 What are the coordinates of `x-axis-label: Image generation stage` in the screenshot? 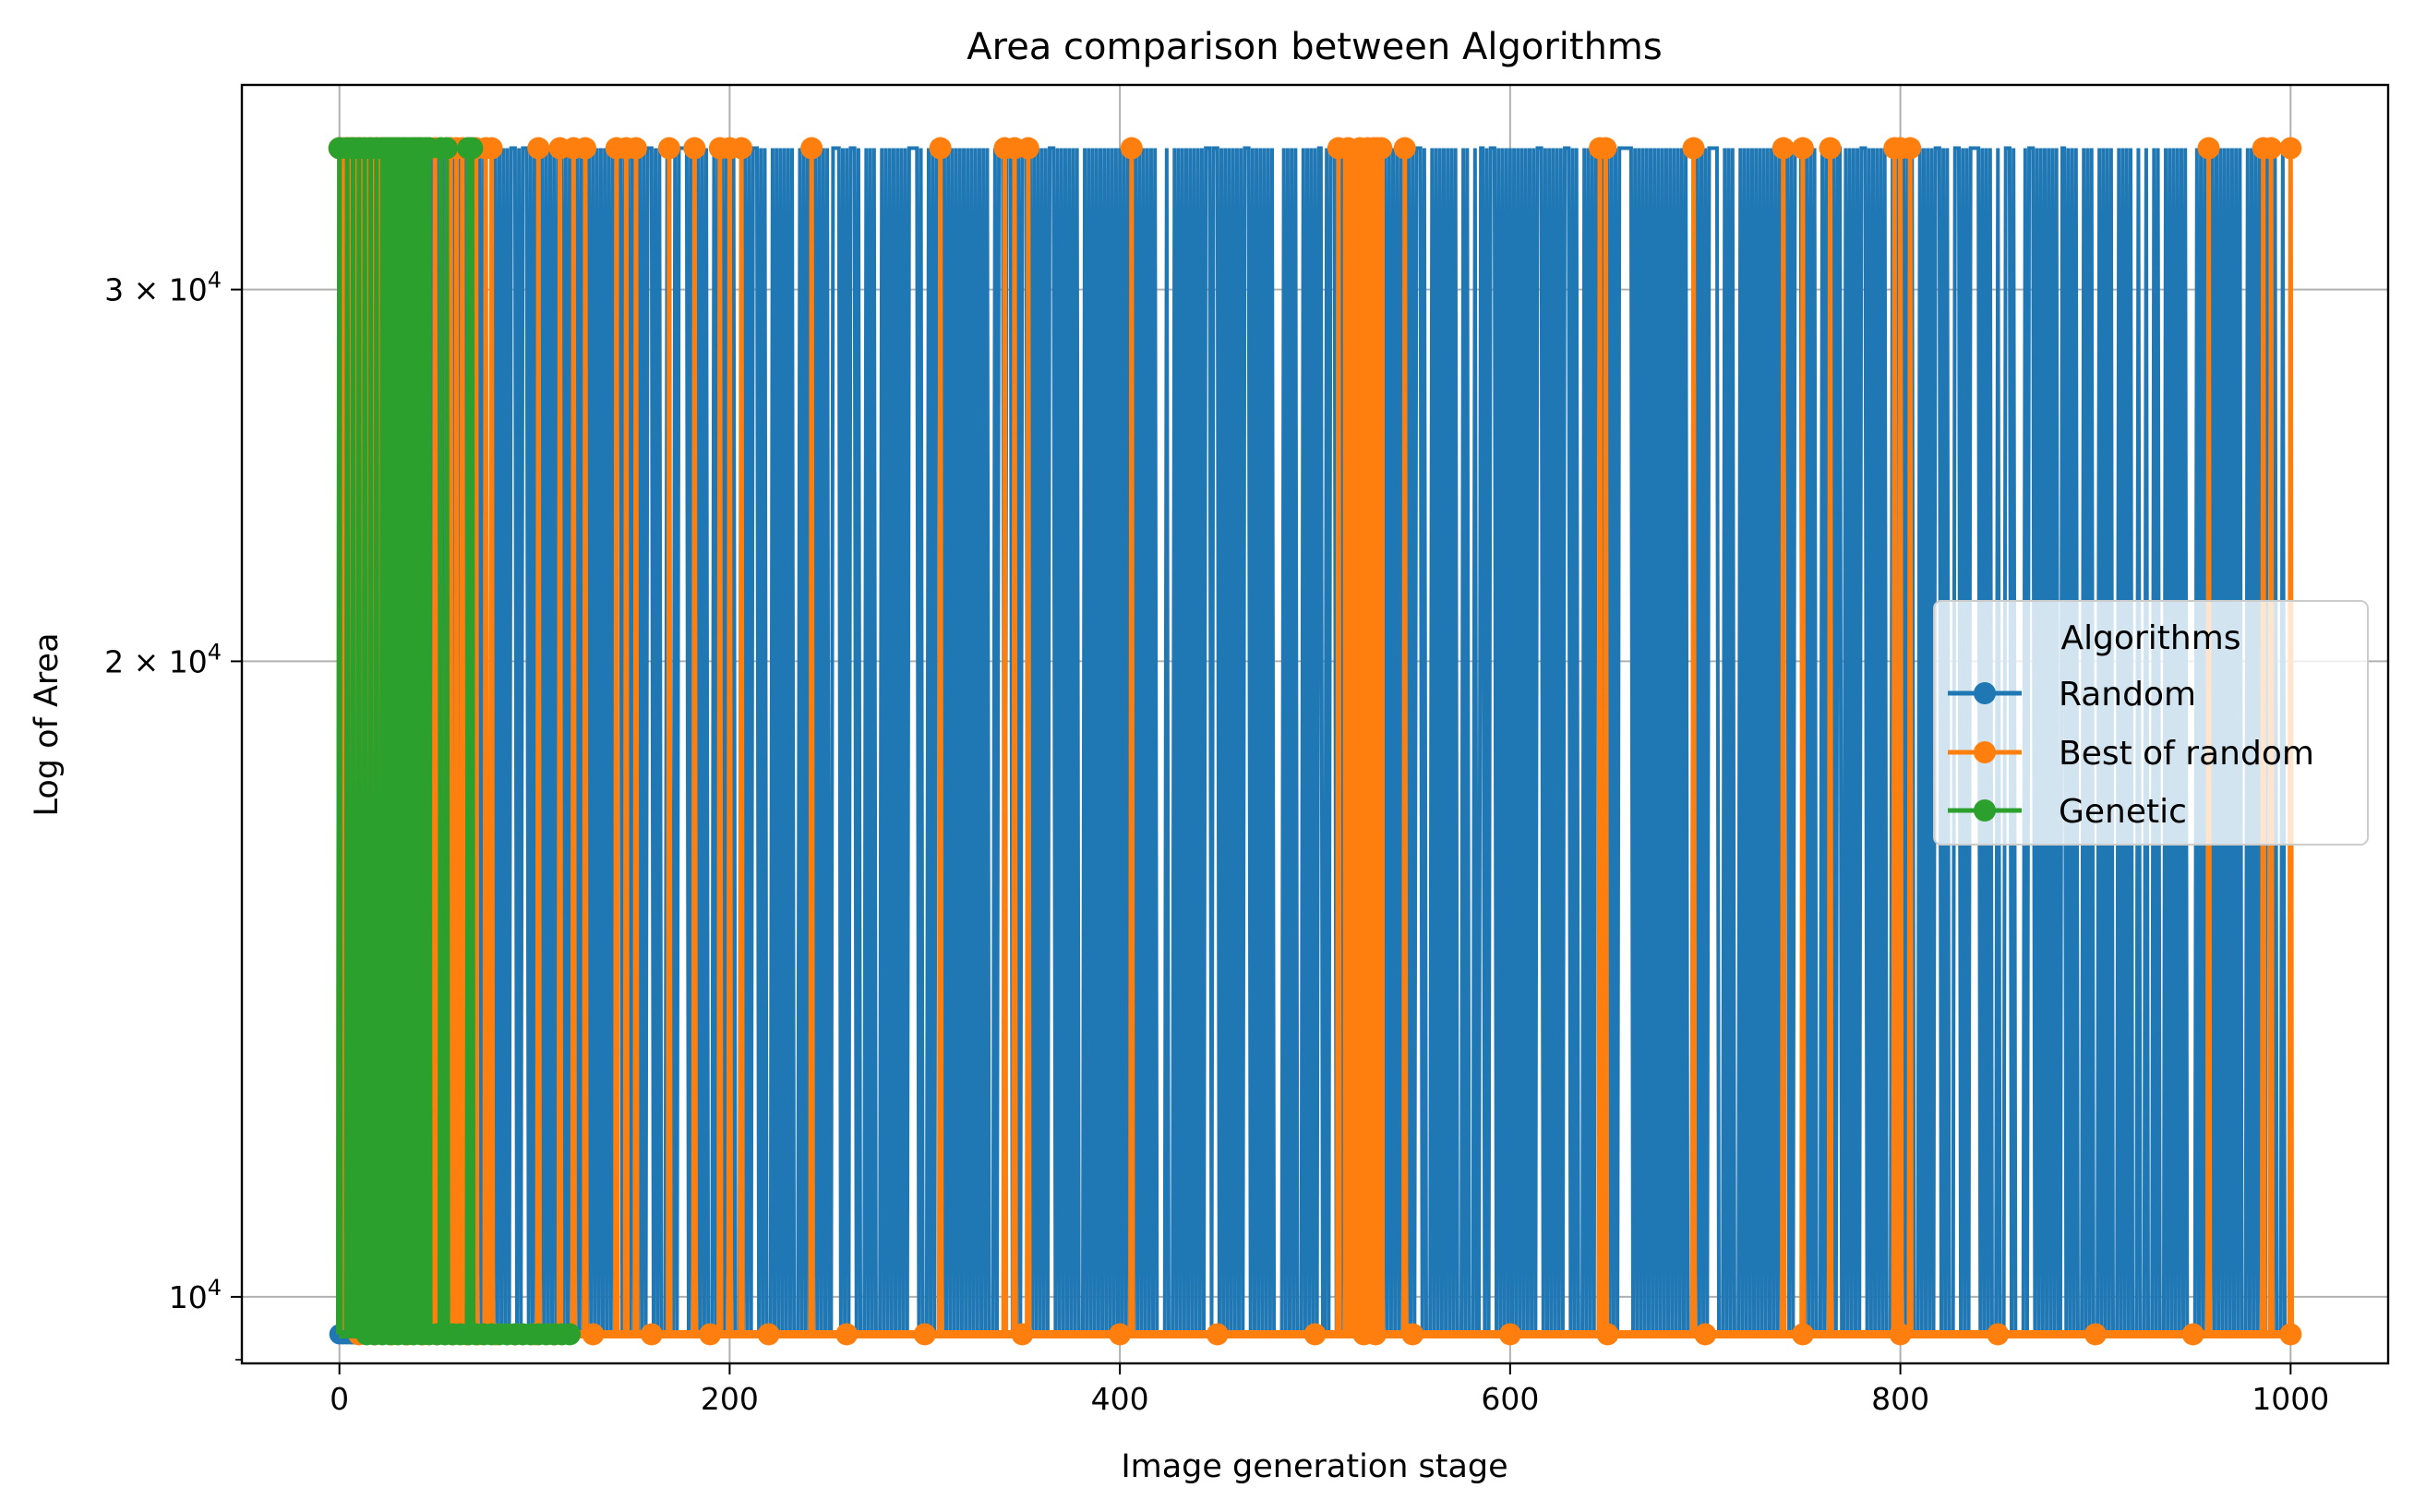 It's located at (1314, 1466).